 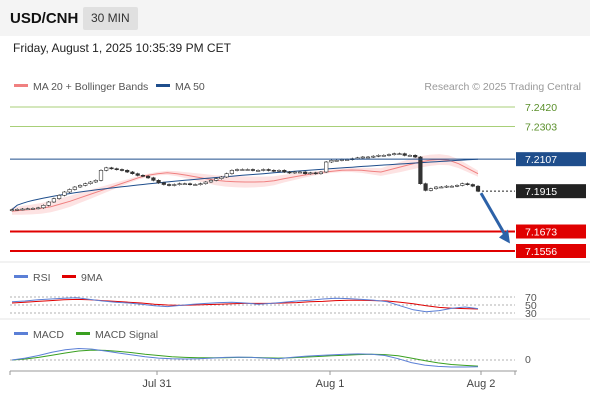 I want to click on ma50-legend-label: MA 50, so click(x=190, y=87).